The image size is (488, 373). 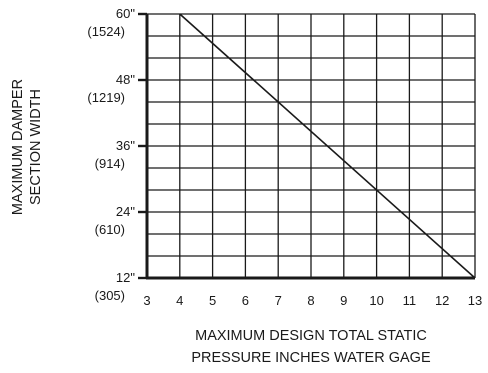 I want to click on x-tick-label: 10, so click(x=376, y=300).